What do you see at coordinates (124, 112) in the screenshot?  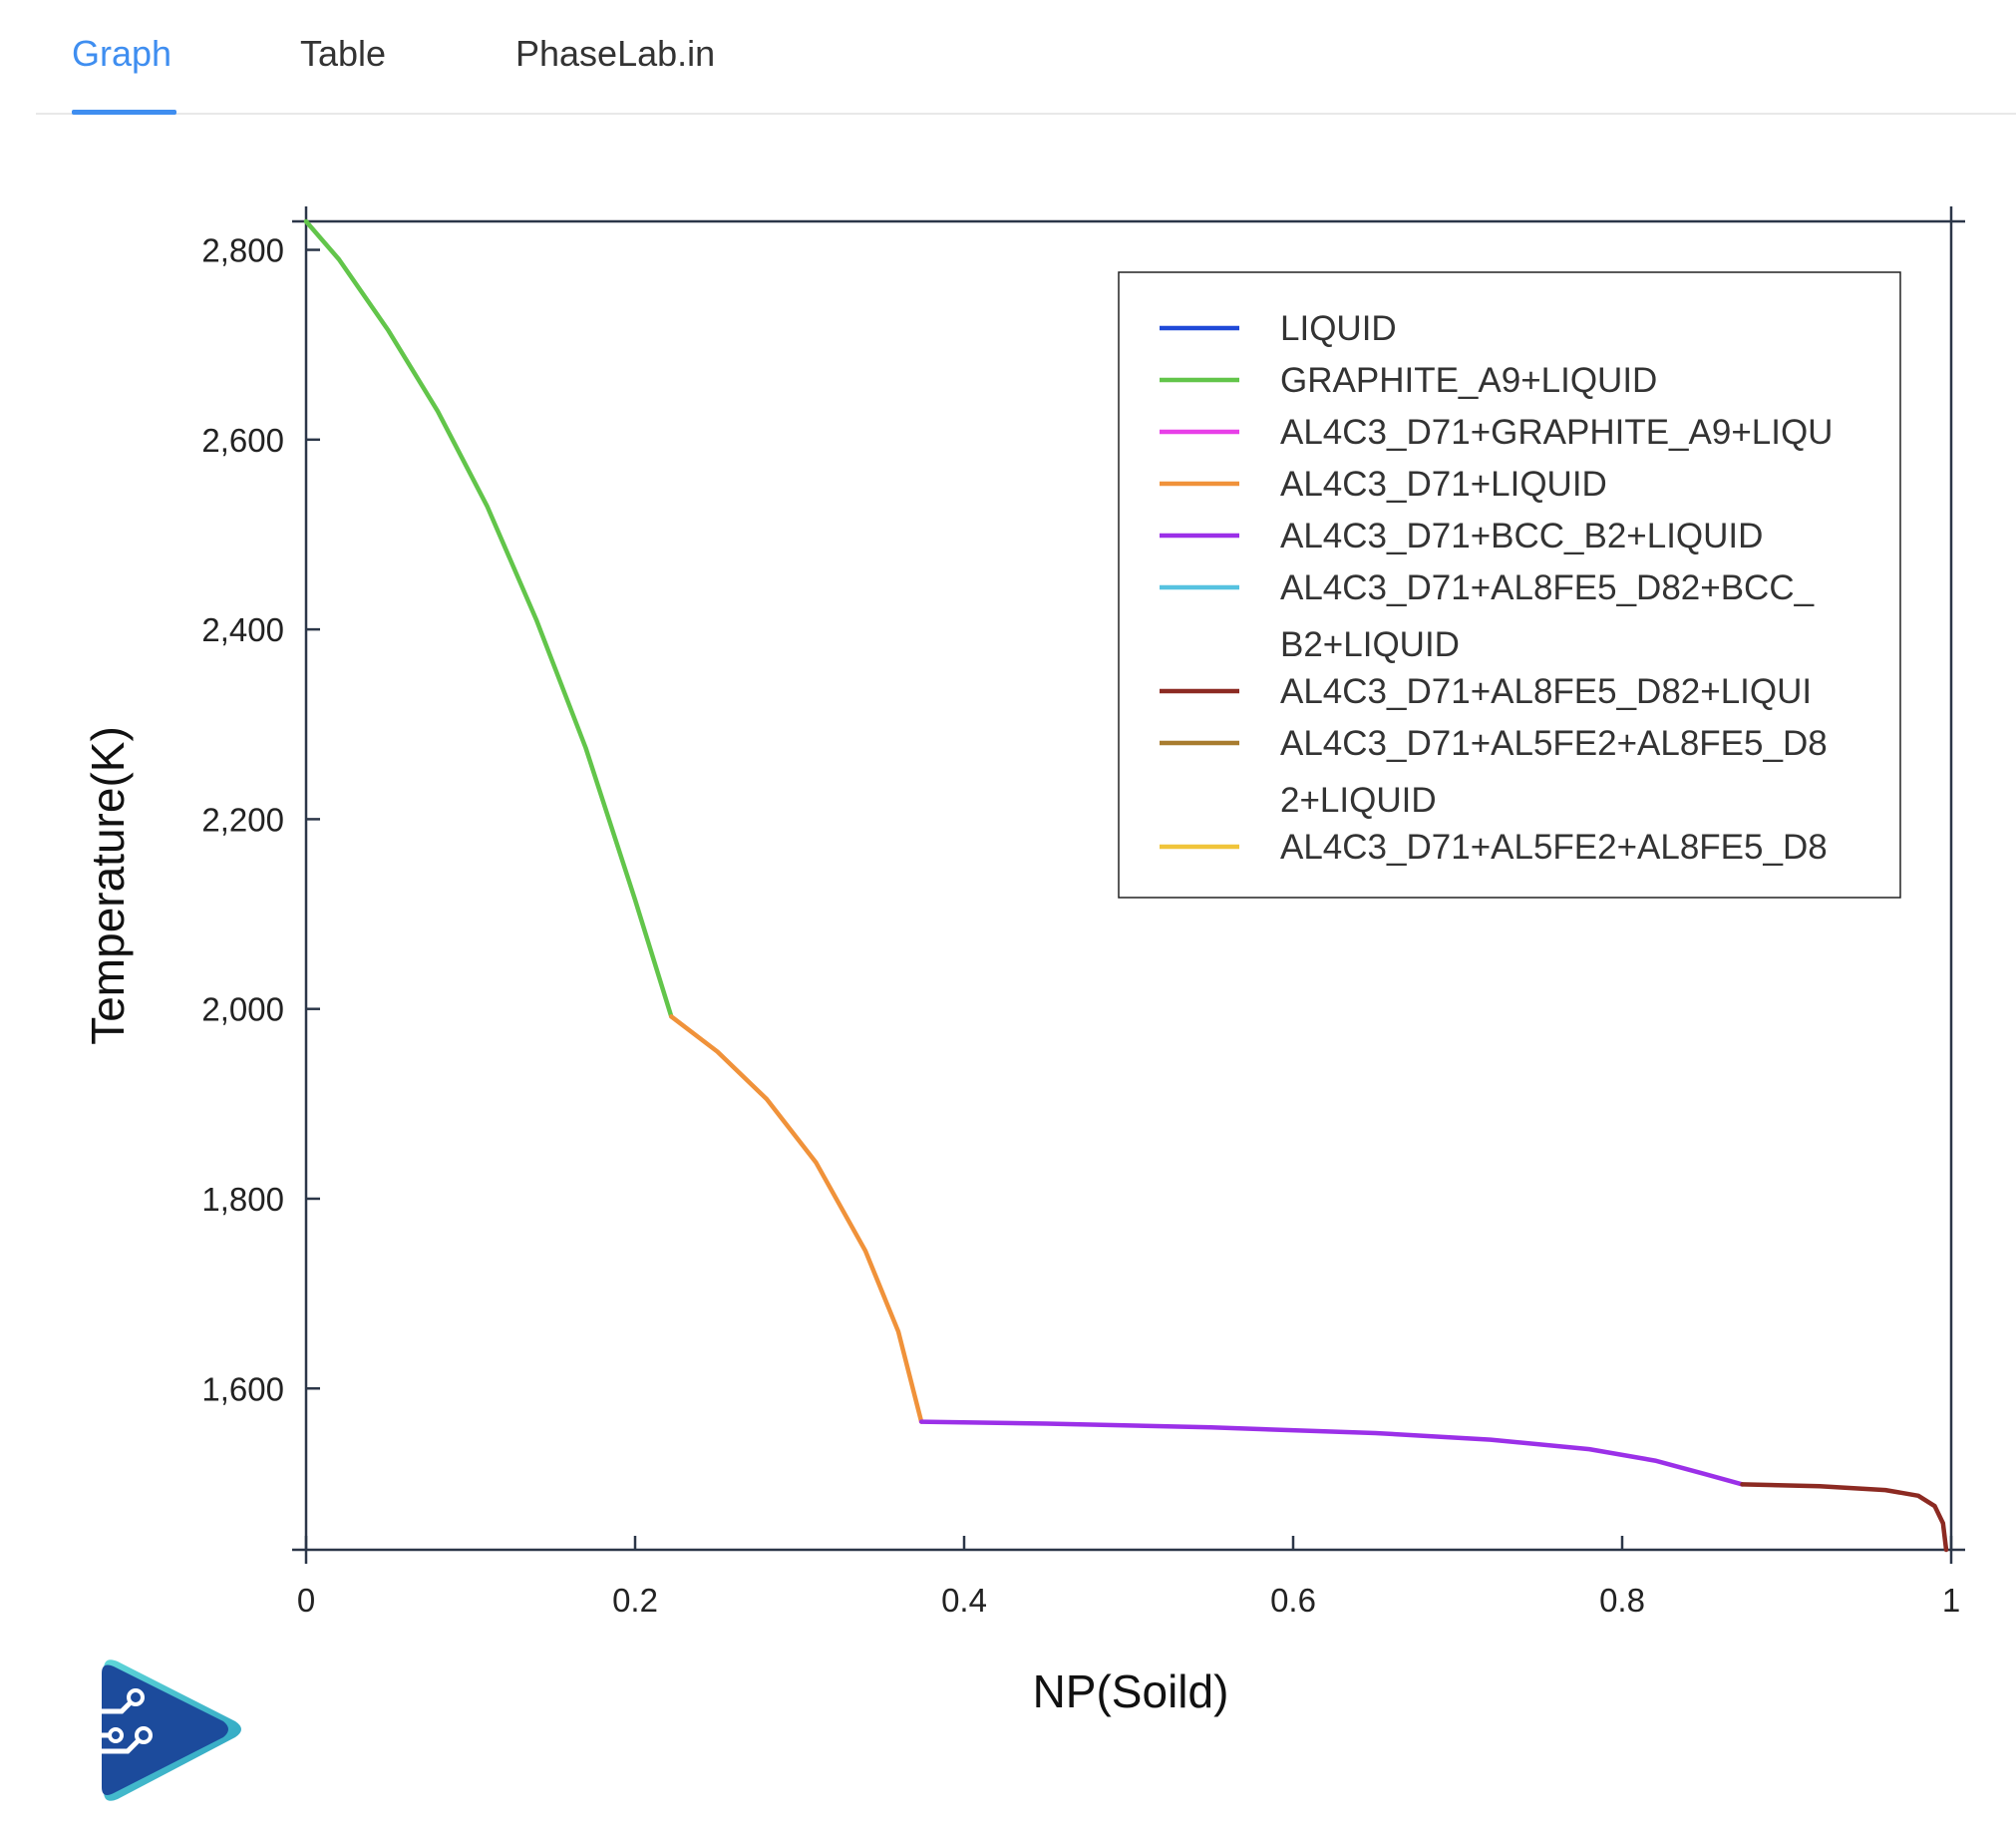 I see `active-tab-indicator` at bounding box center [124, 112].